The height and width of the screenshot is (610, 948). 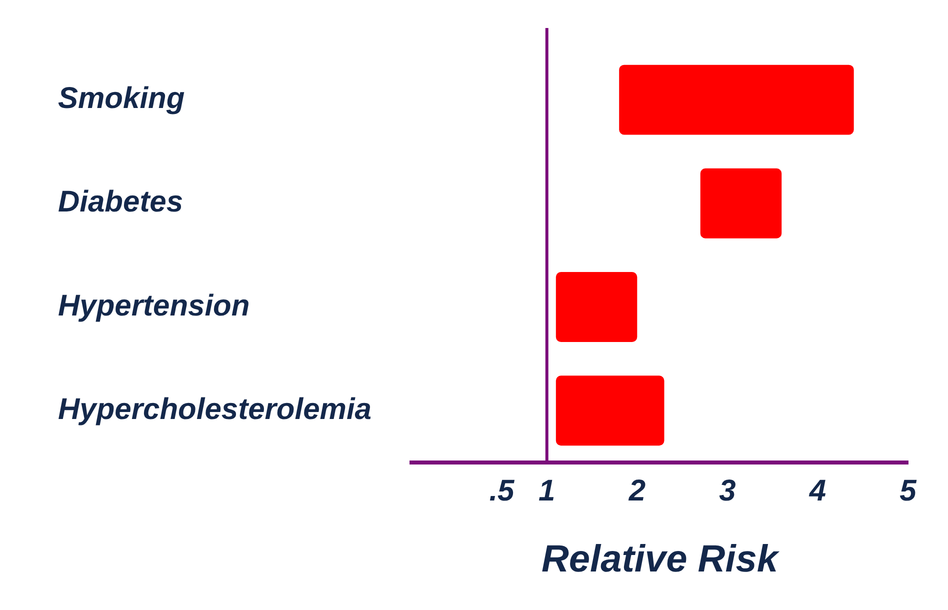 I want to click on x-tick-label: 3, so click(x=727, y=491).